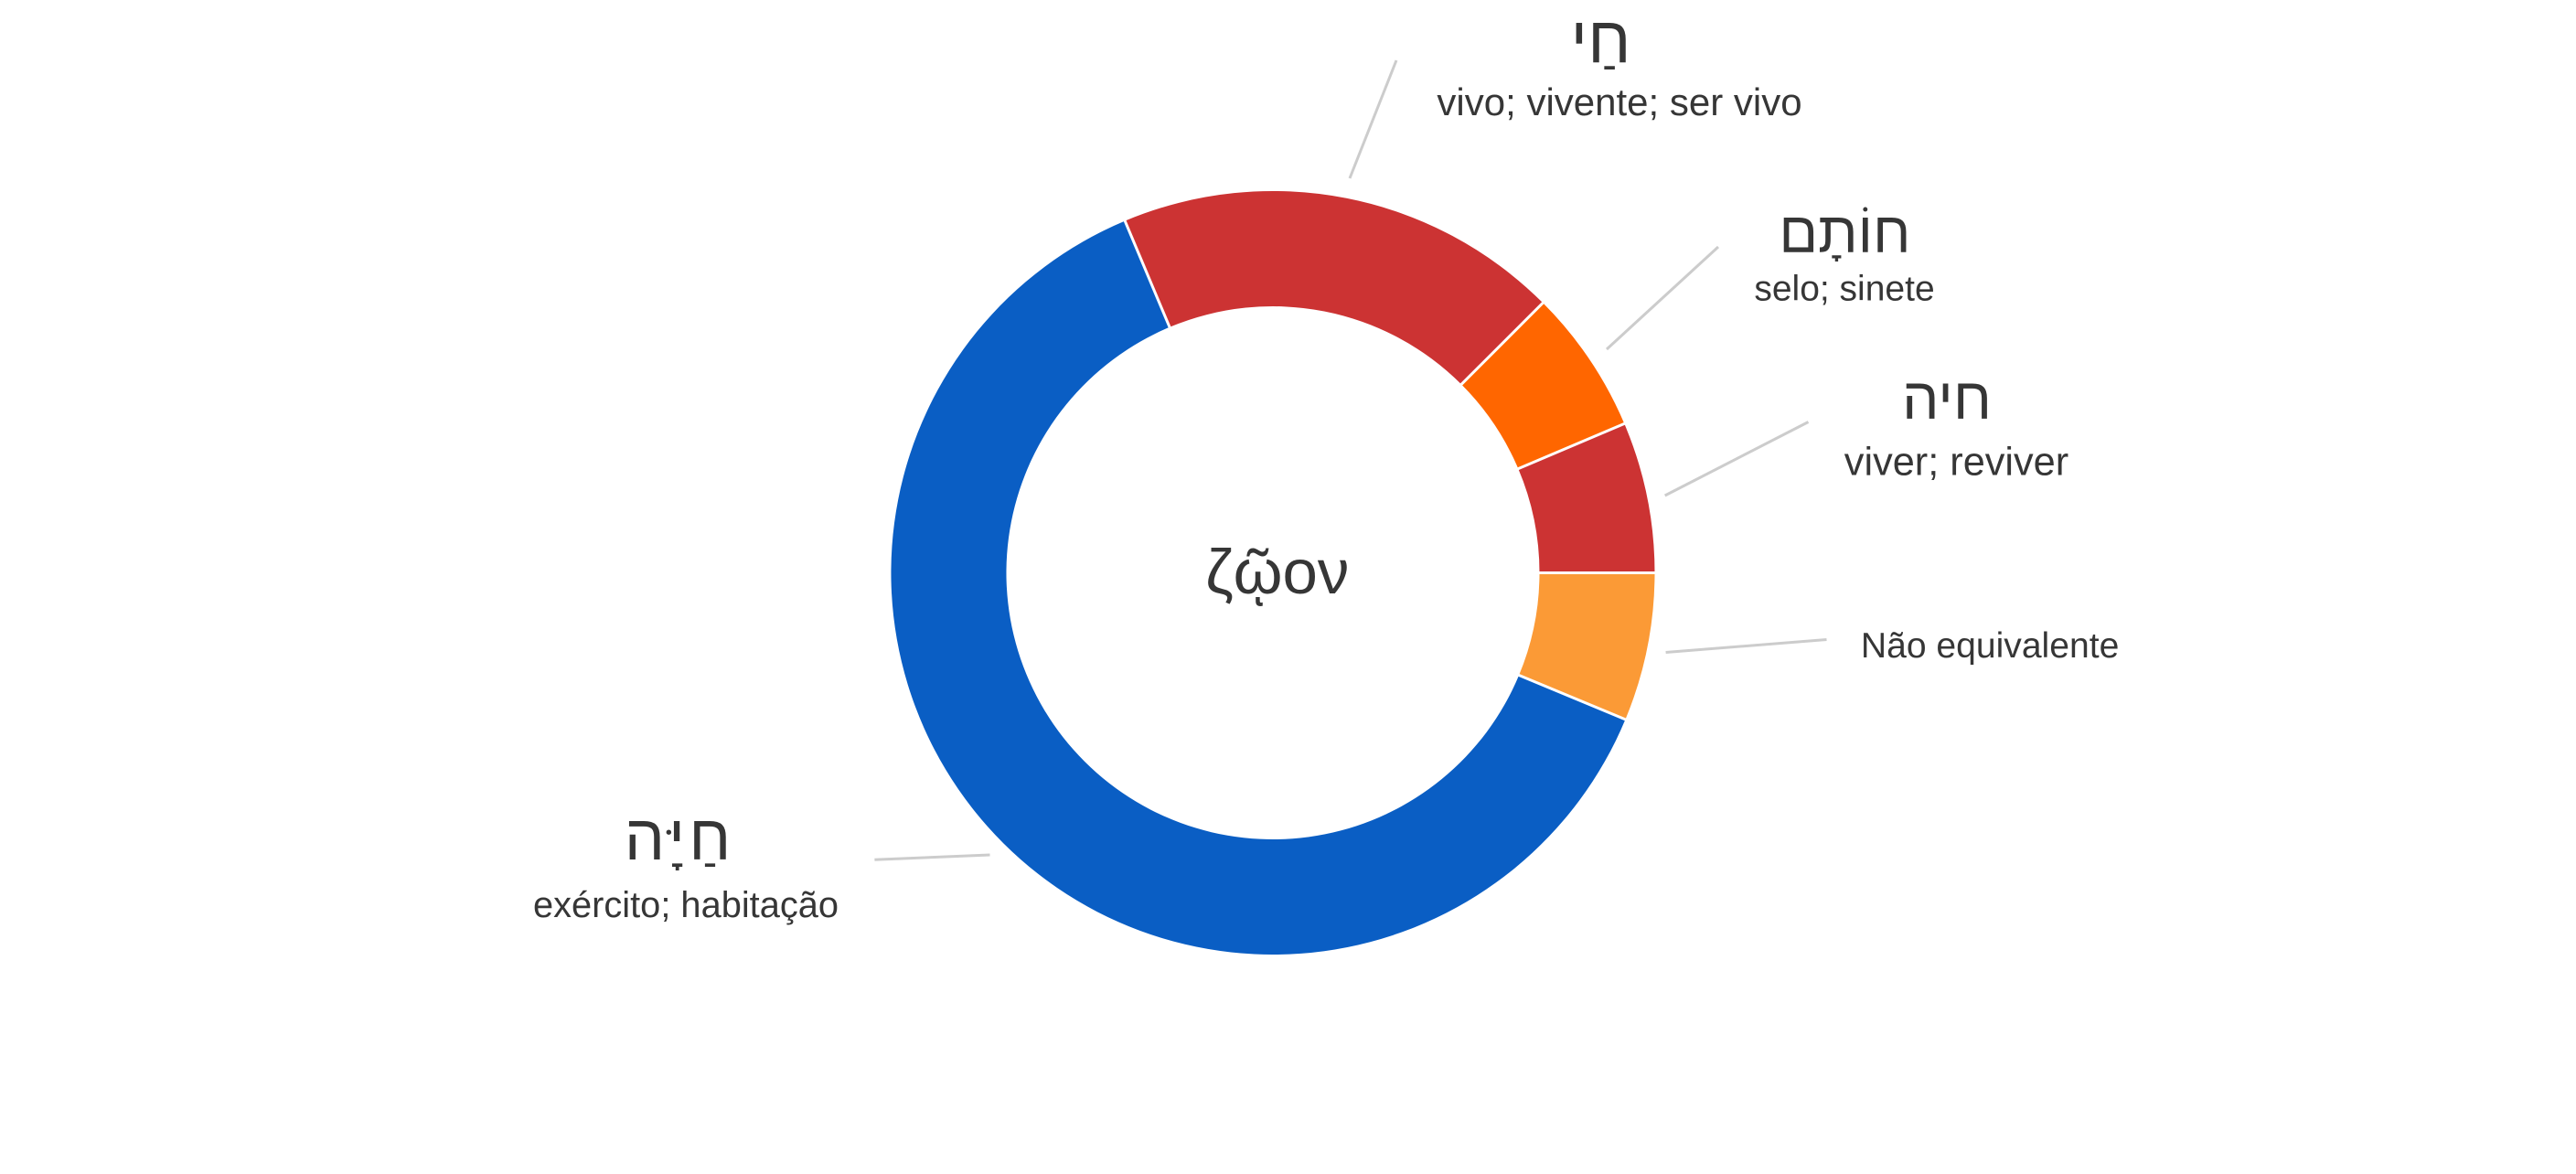 This screenshot has height=1174, width=2576. I want to click on svg-text: חַי, so click(1600, 40).